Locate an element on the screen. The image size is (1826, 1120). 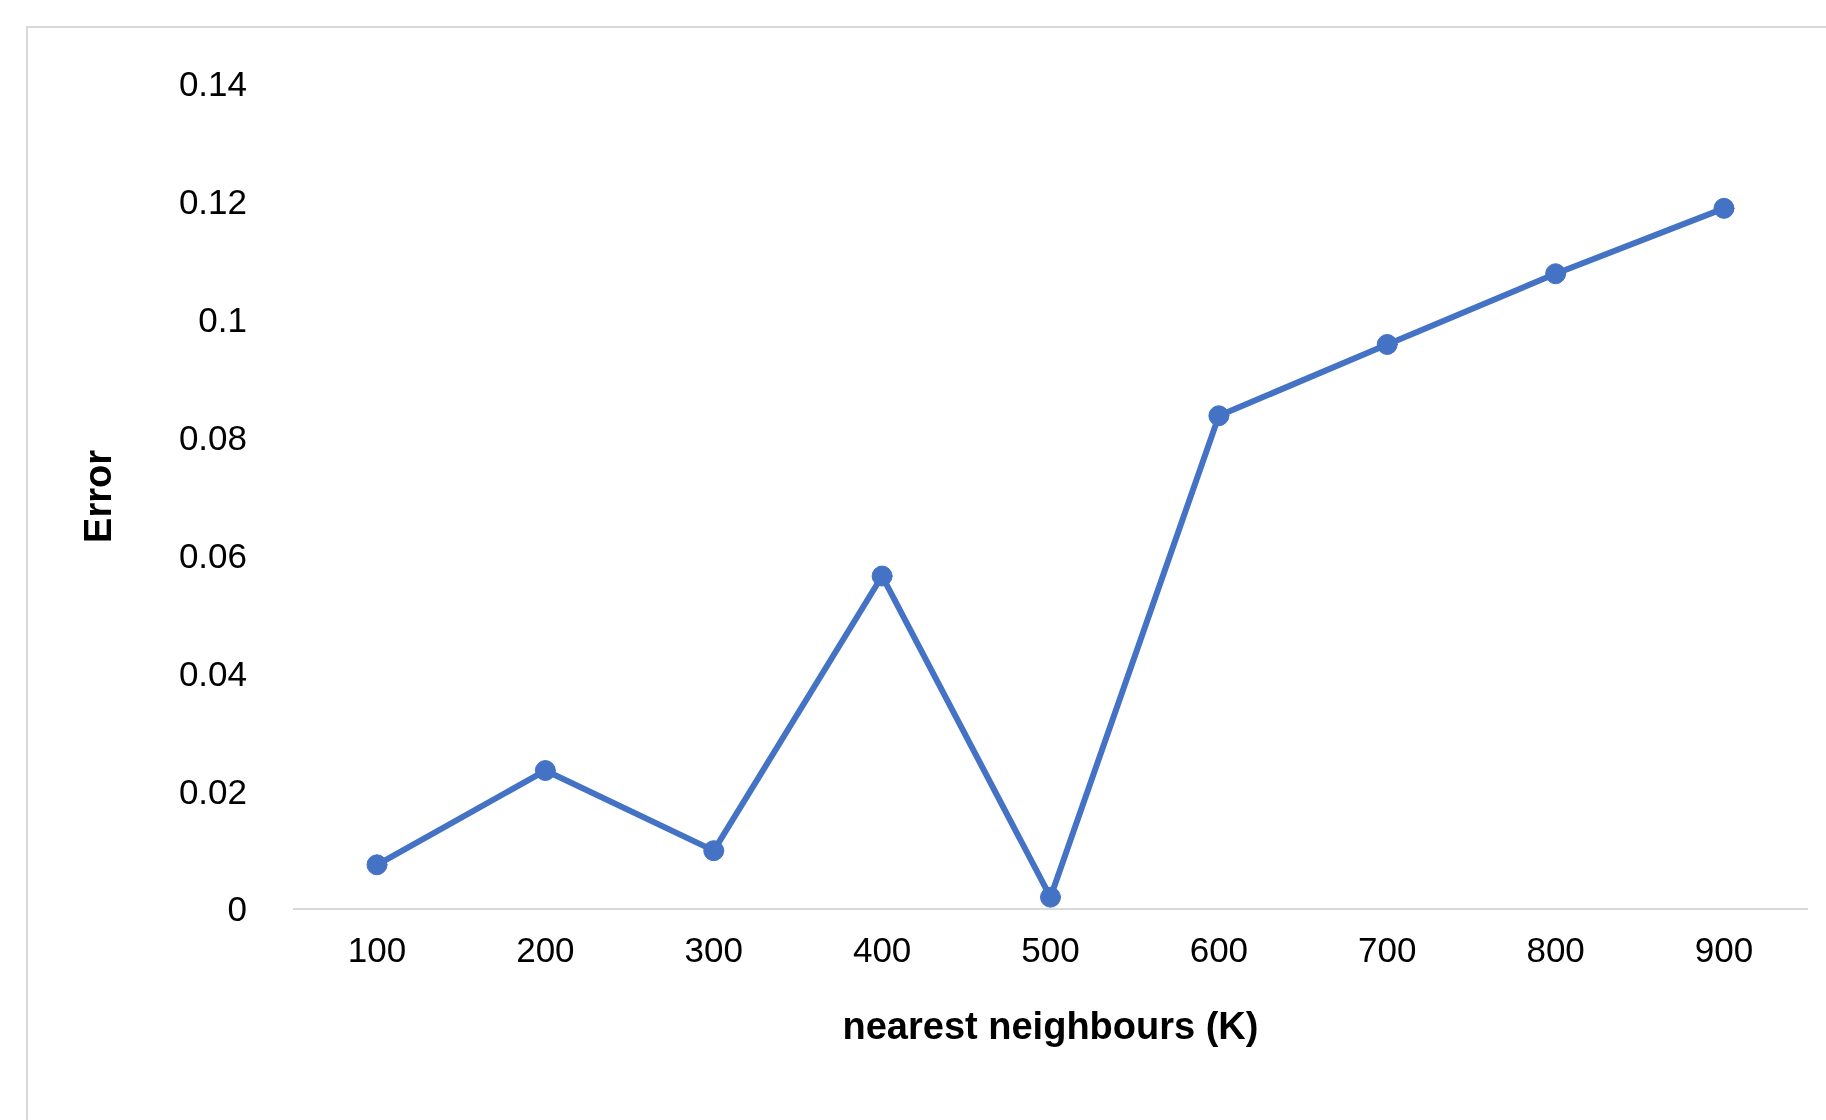
y-tick-label: 0 is located at coordinates (237, 909).